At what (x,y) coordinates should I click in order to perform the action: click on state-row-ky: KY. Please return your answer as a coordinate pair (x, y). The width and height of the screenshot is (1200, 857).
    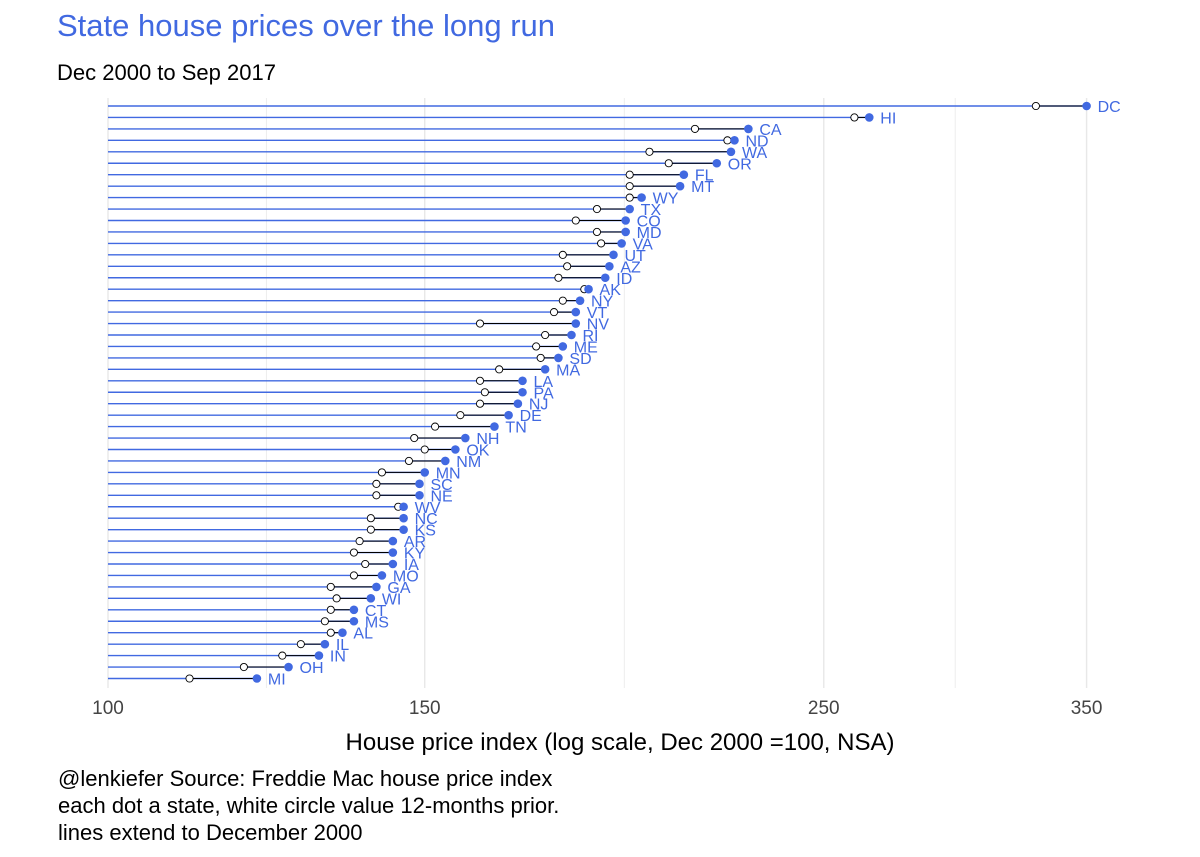
    Looking at the image, I should click on (267, 554).